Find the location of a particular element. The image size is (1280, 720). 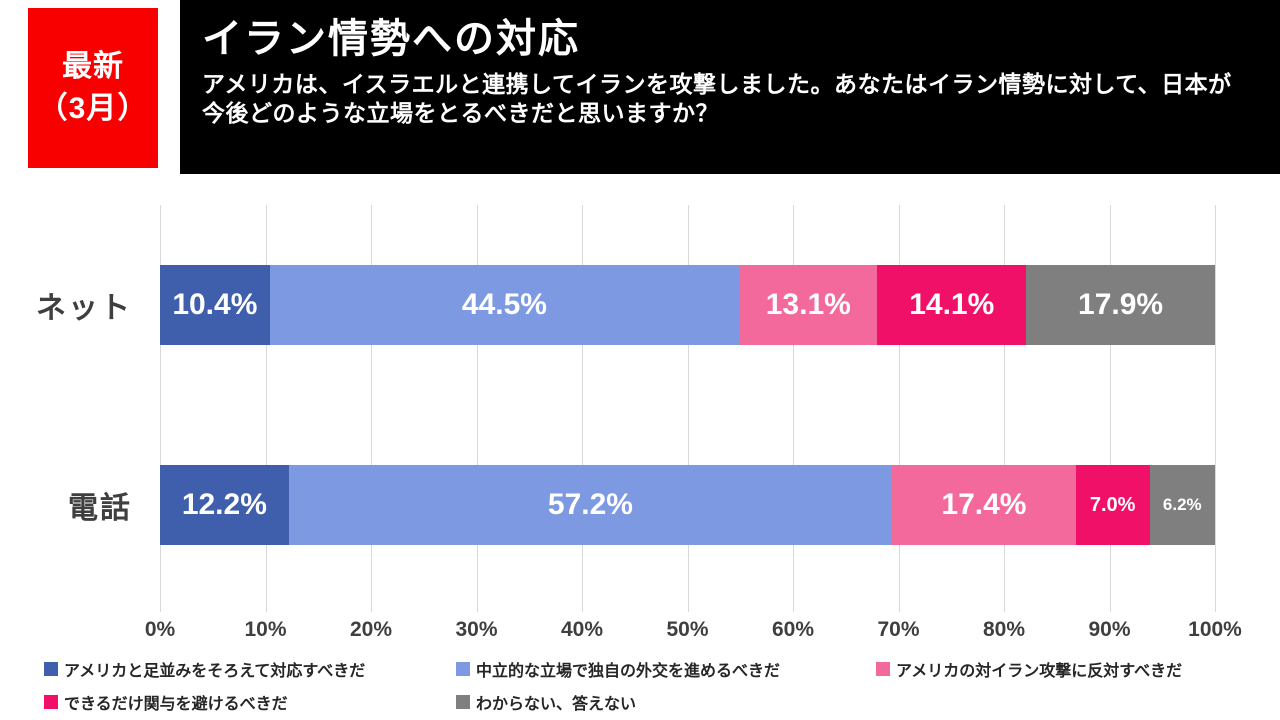

bar-row: 10.4% 44.5% 13.1% 14.1% 17.9% is located at coordinates (687, 305).